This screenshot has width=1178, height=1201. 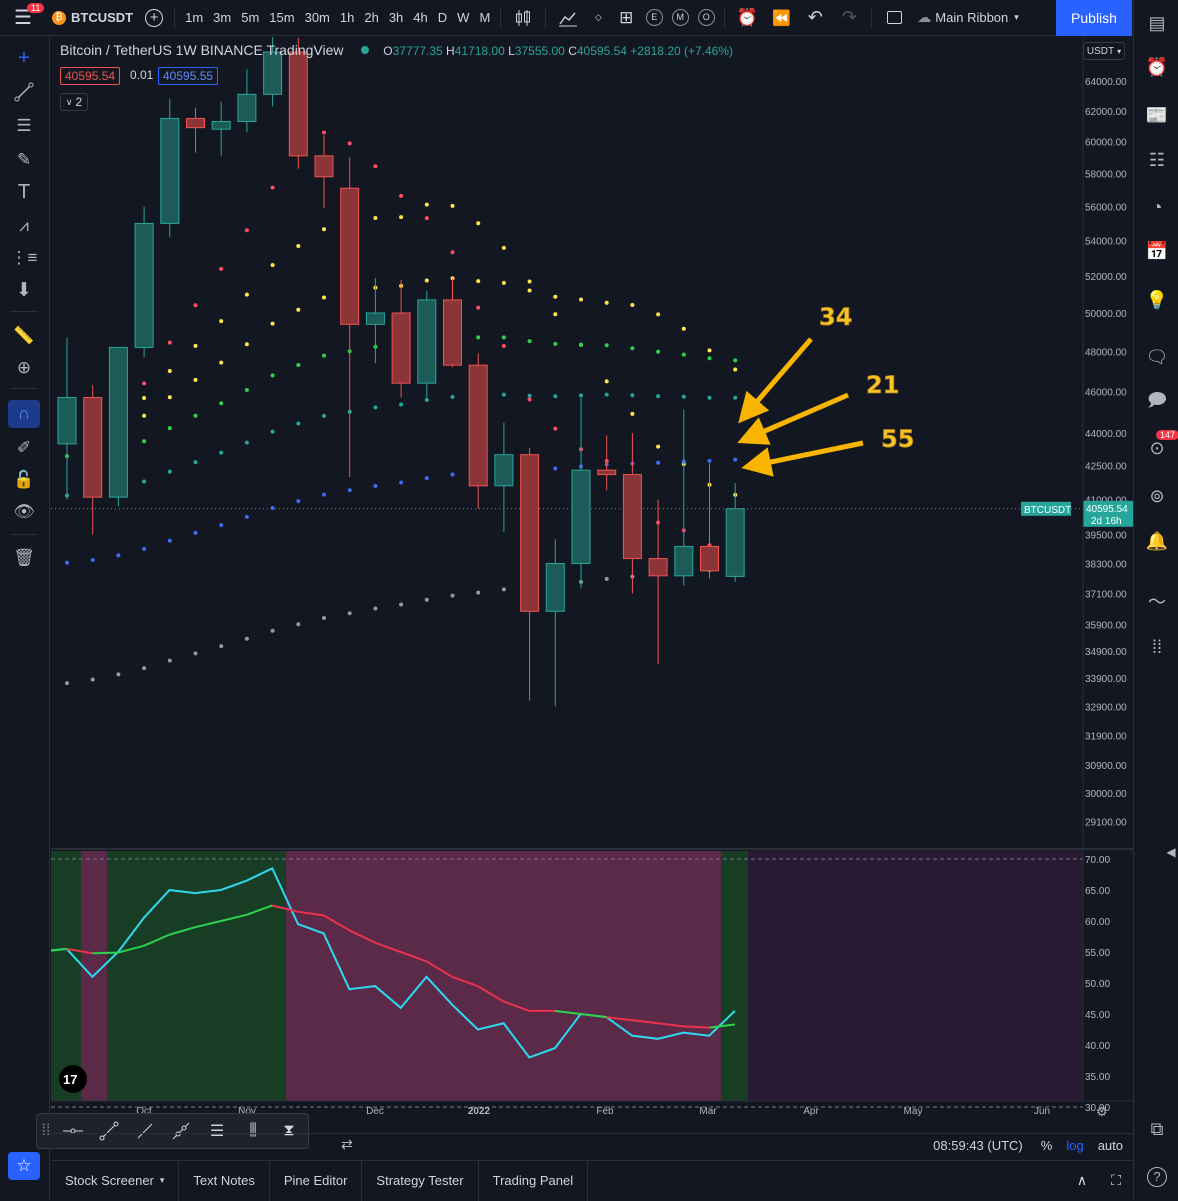 What do you see at coordinates (1116, 1180) in the screenshot?
I see `maximize-panel-button: ⛶` at bounding box center [1116, 1180].